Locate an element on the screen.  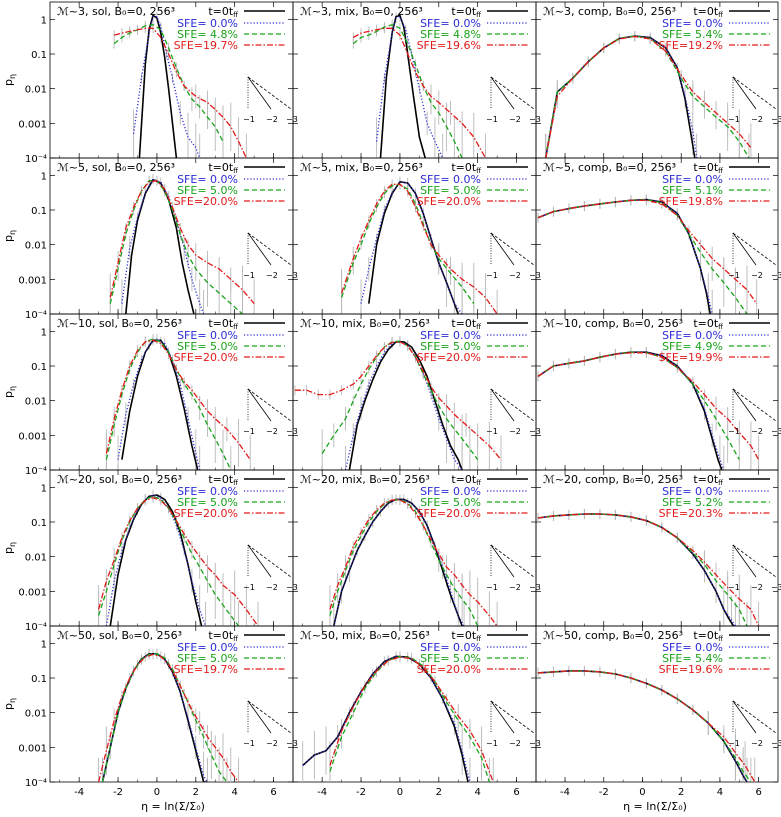
panel-title: ℳ~50, comp, B₀=0, 256³ is located at coordinates (613, 635).